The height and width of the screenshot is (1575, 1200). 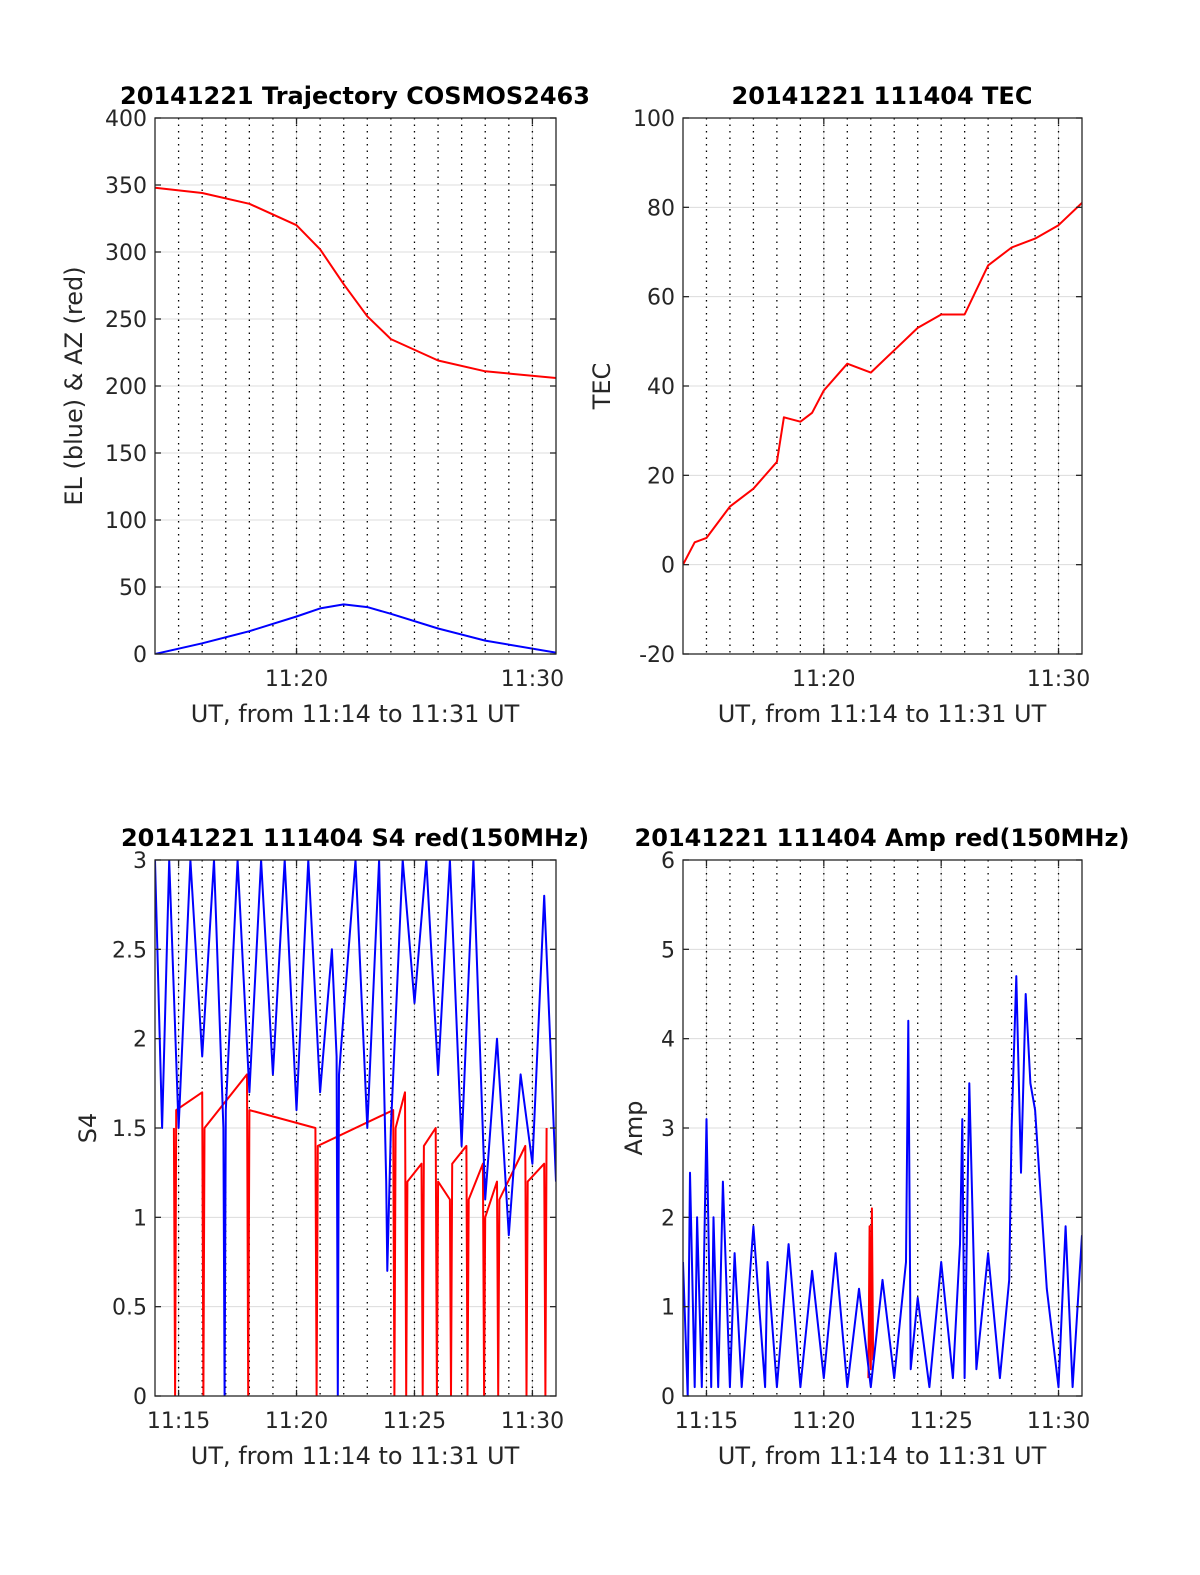 I want to click on y-tick-label: 50, so click(x=133, y=588).